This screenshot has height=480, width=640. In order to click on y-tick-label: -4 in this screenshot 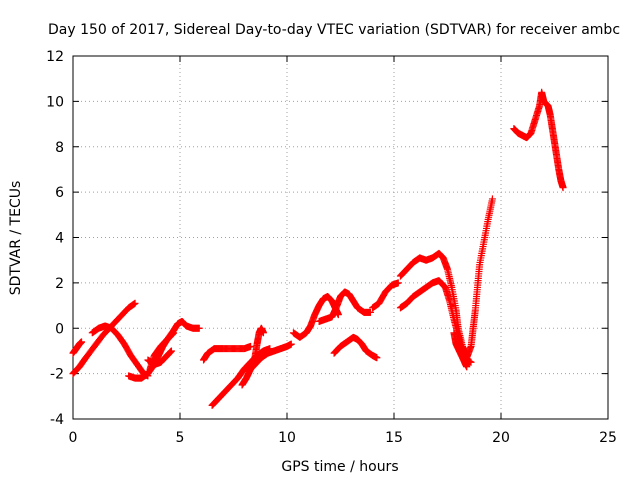, I will do `click(57, 420)`.